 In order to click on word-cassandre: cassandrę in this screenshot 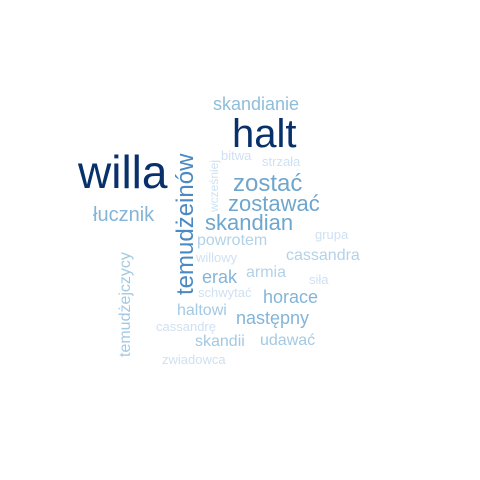, I will do `click(186, 326)`.